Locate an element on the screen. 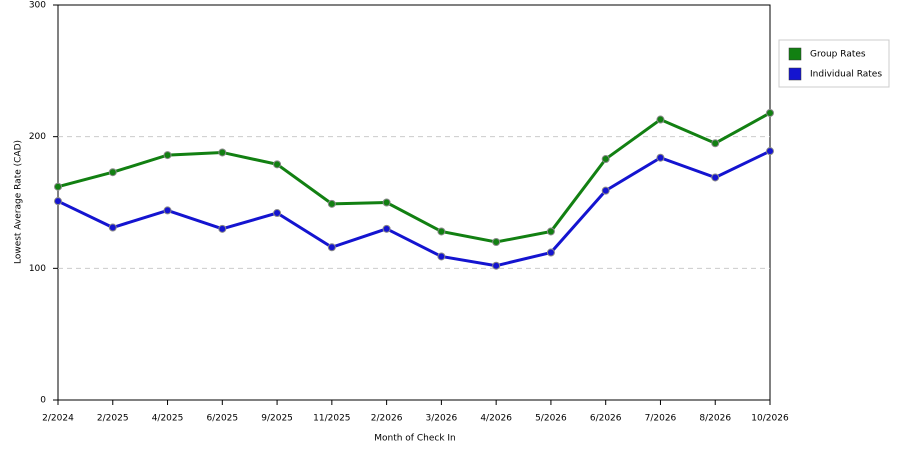 This screenshot has height=454, width=900. x-tick-label: 10/2026 is located at coordinates (770, 419).